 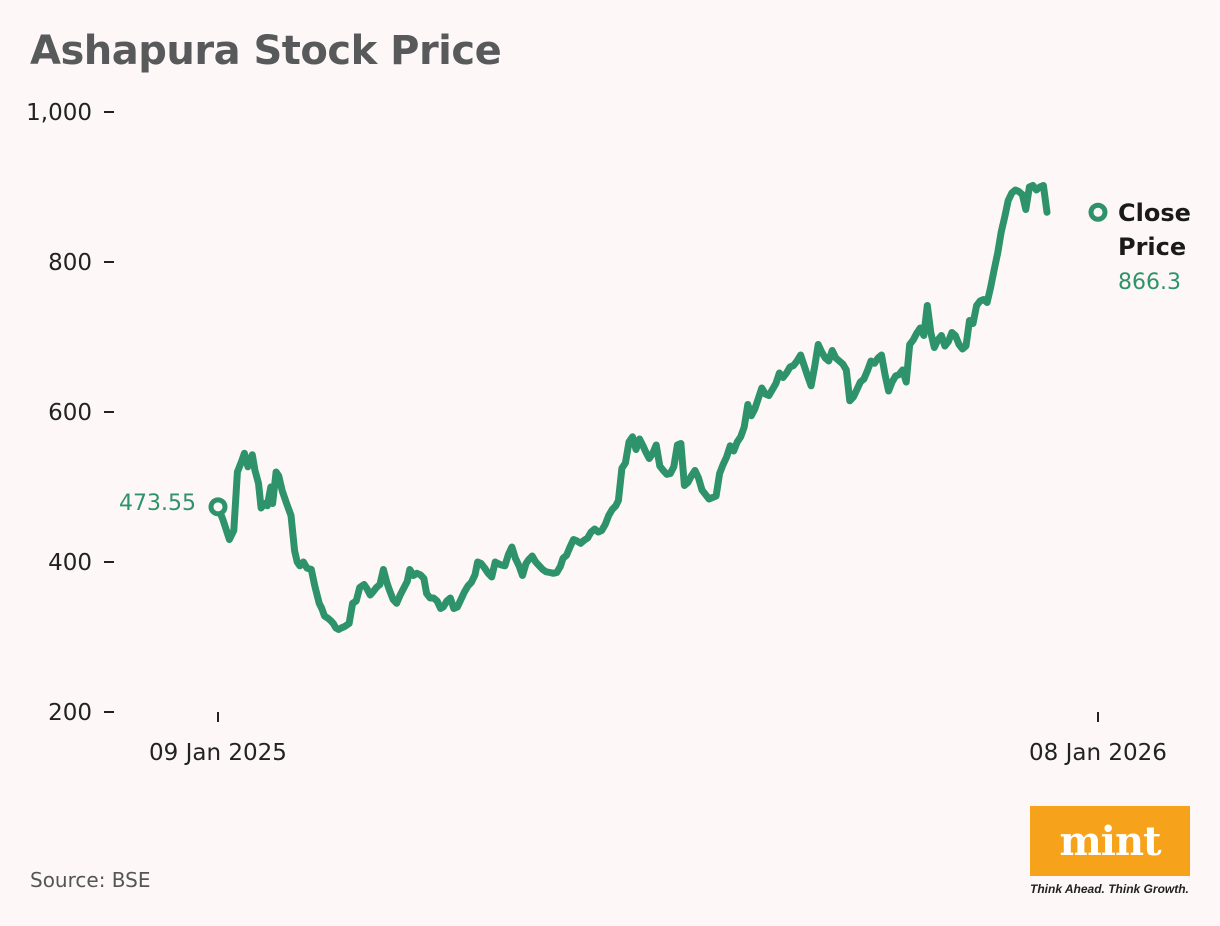 What do you see at coordinates (1110, 841) in the screenshot?
I see `logo-wordmark: mint` at bounding box center [1110, 841].